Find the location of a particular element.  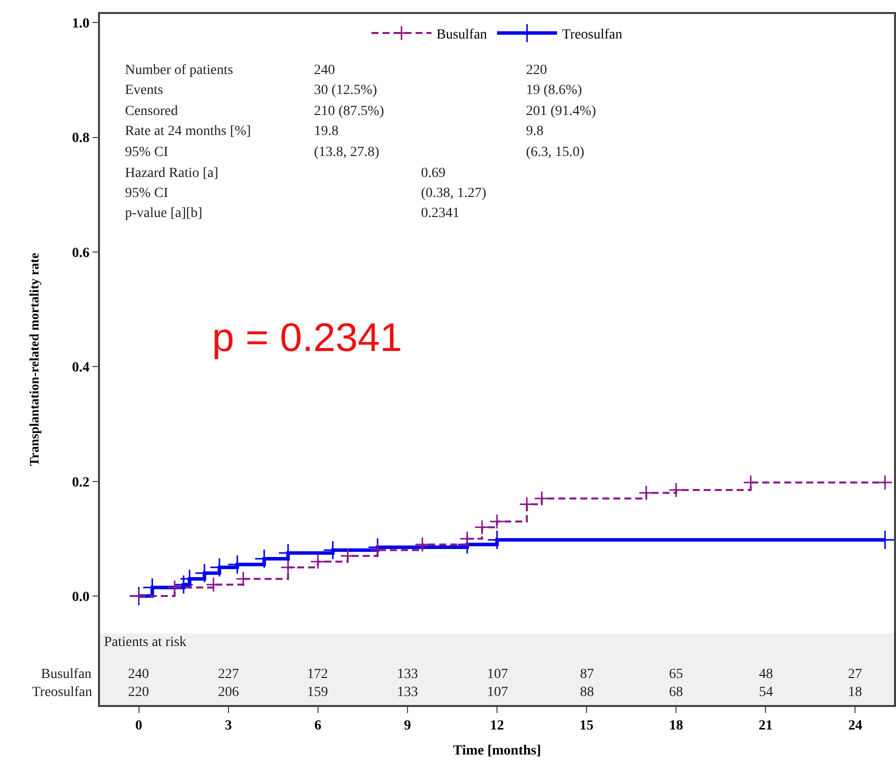

text: Busulfan is located at coordinates (66, 674).